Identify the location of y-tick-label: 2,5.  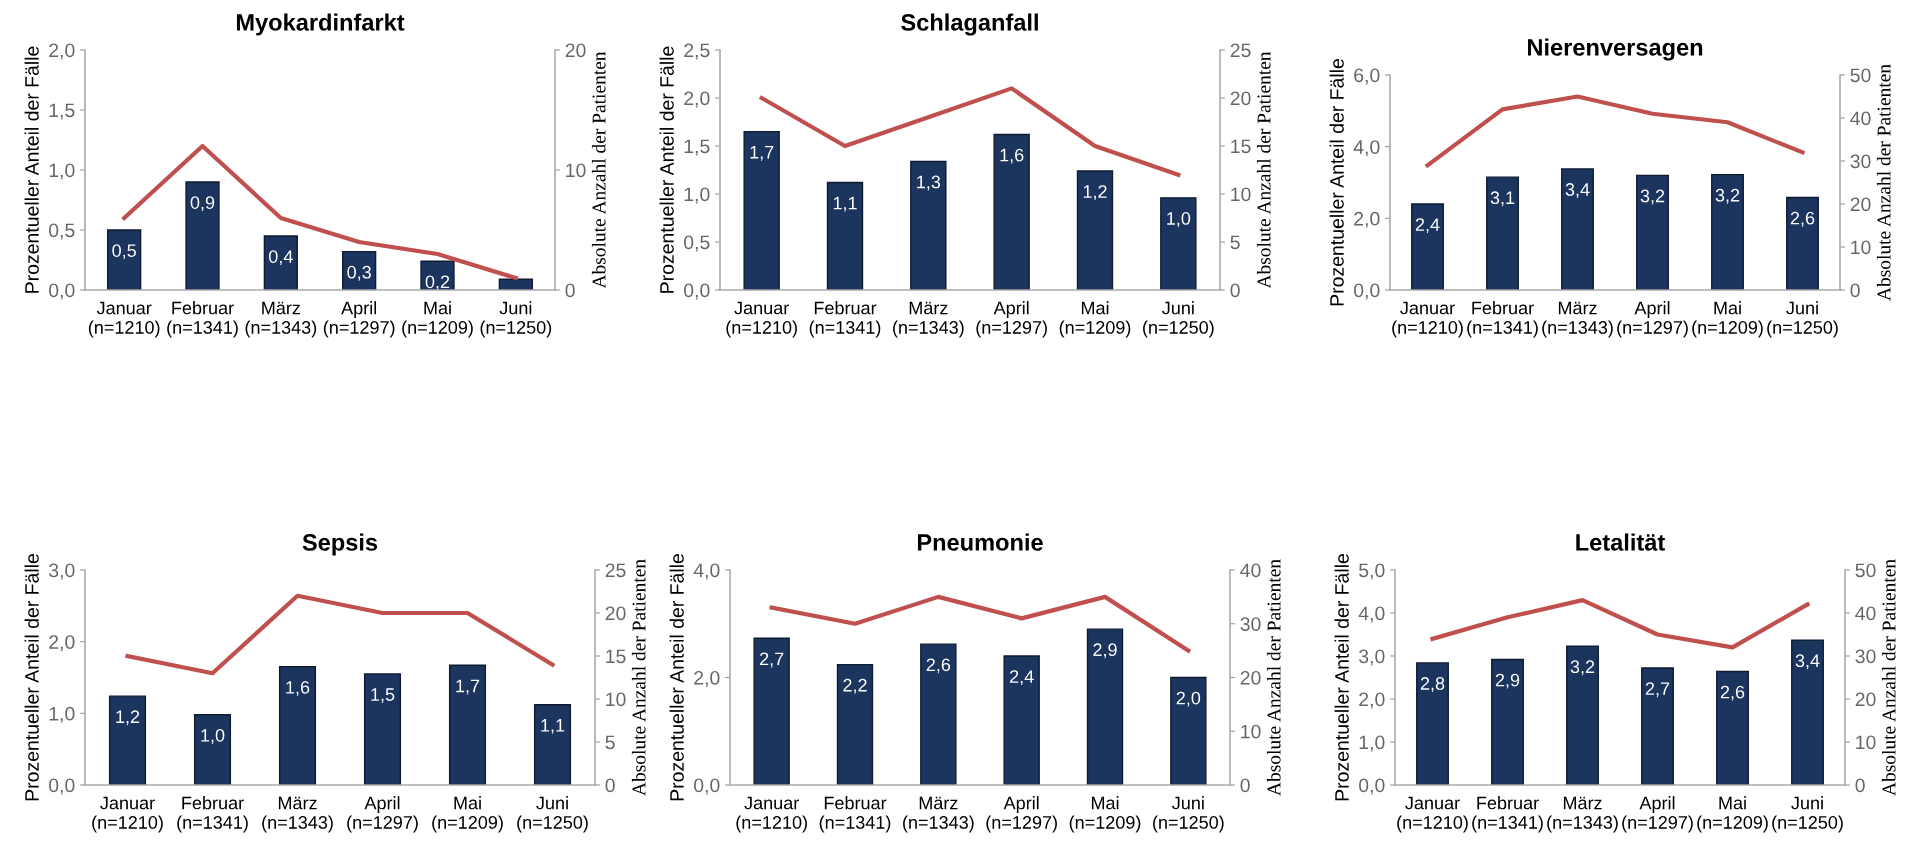
(697, 51).